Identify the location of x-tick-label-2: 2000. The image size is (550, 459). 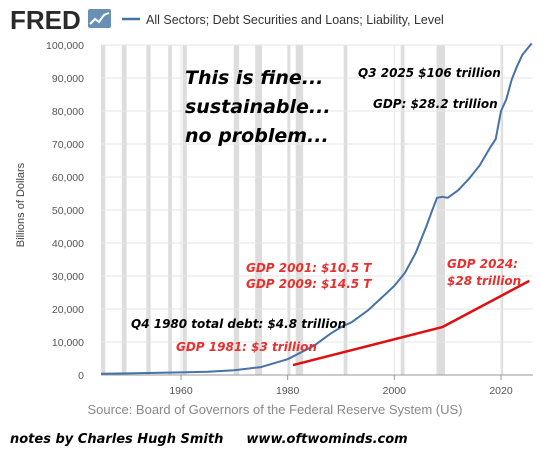
(395, 391).